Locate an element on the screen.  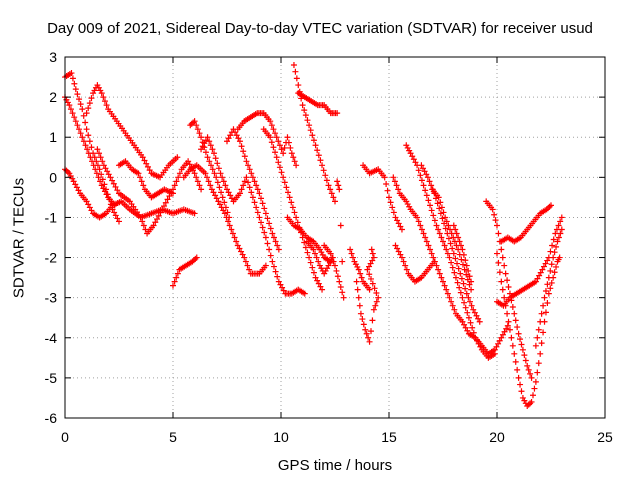
y-tick-label: 1 is located at coordinates (53, 137).